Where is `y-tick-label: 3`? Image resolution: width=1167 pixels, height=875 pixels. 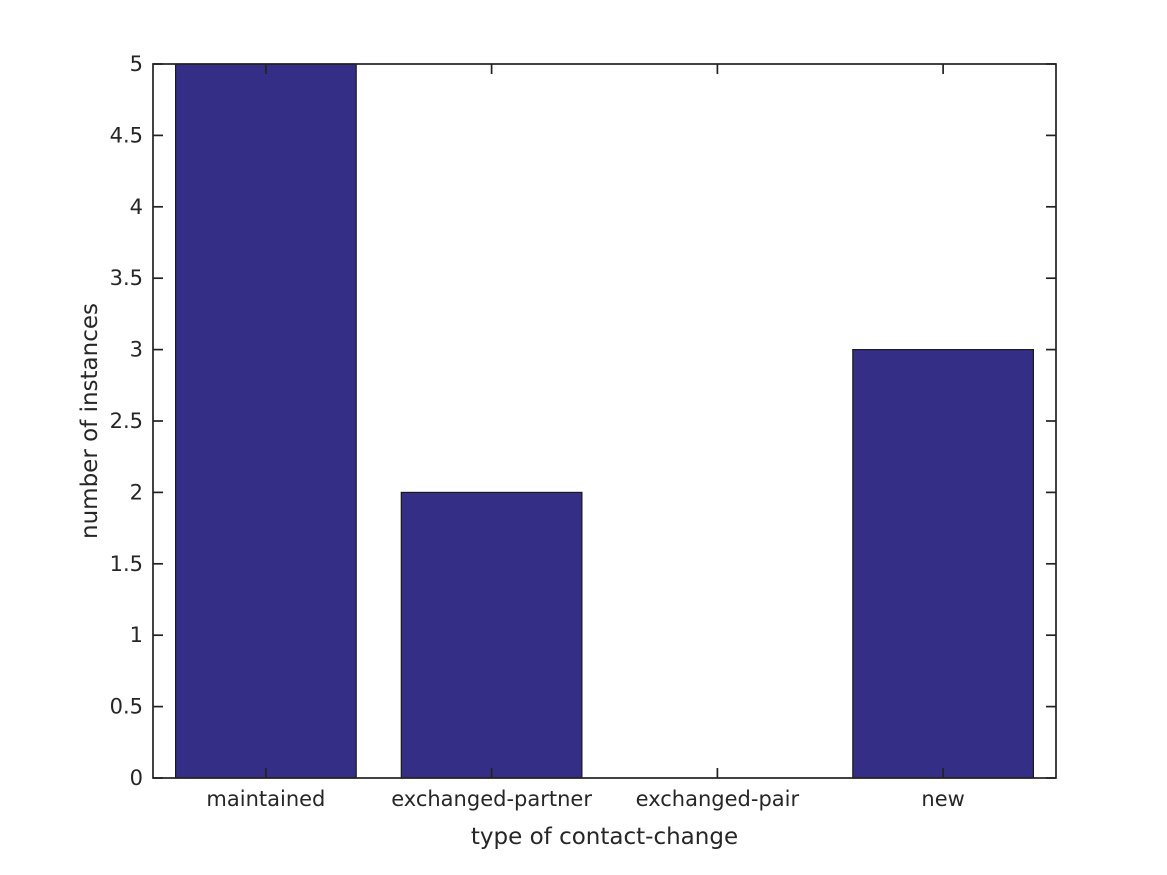
y-tick-label: 3 is located at coordinates (136, 350).